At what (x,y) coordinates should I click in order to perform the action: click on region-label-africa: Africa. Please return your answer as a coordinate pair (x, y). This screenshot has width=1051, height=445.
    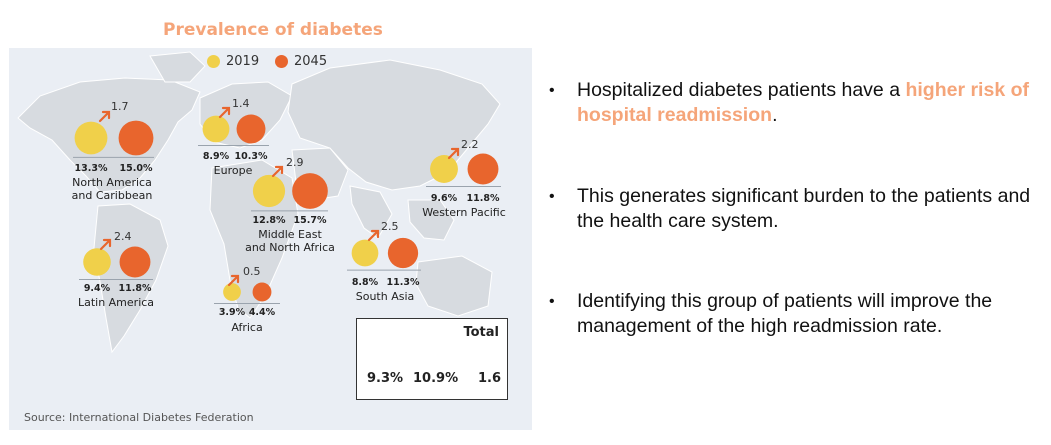
    Looking at the image, I should click on (247, 327).